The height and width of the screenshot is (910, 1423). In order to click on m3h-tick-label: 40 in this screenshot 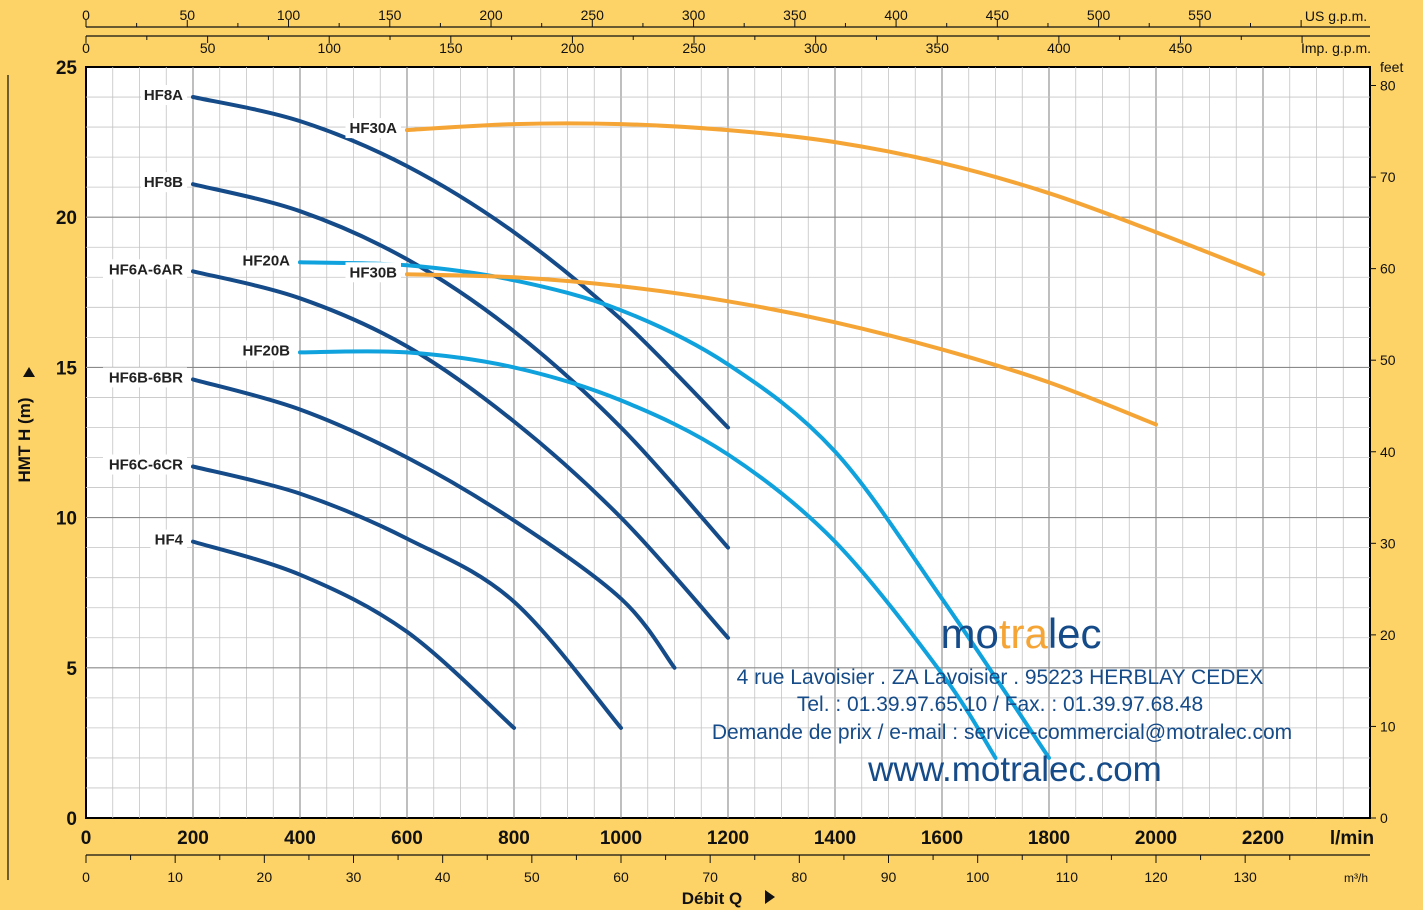, I will do `click(443, 877)`.